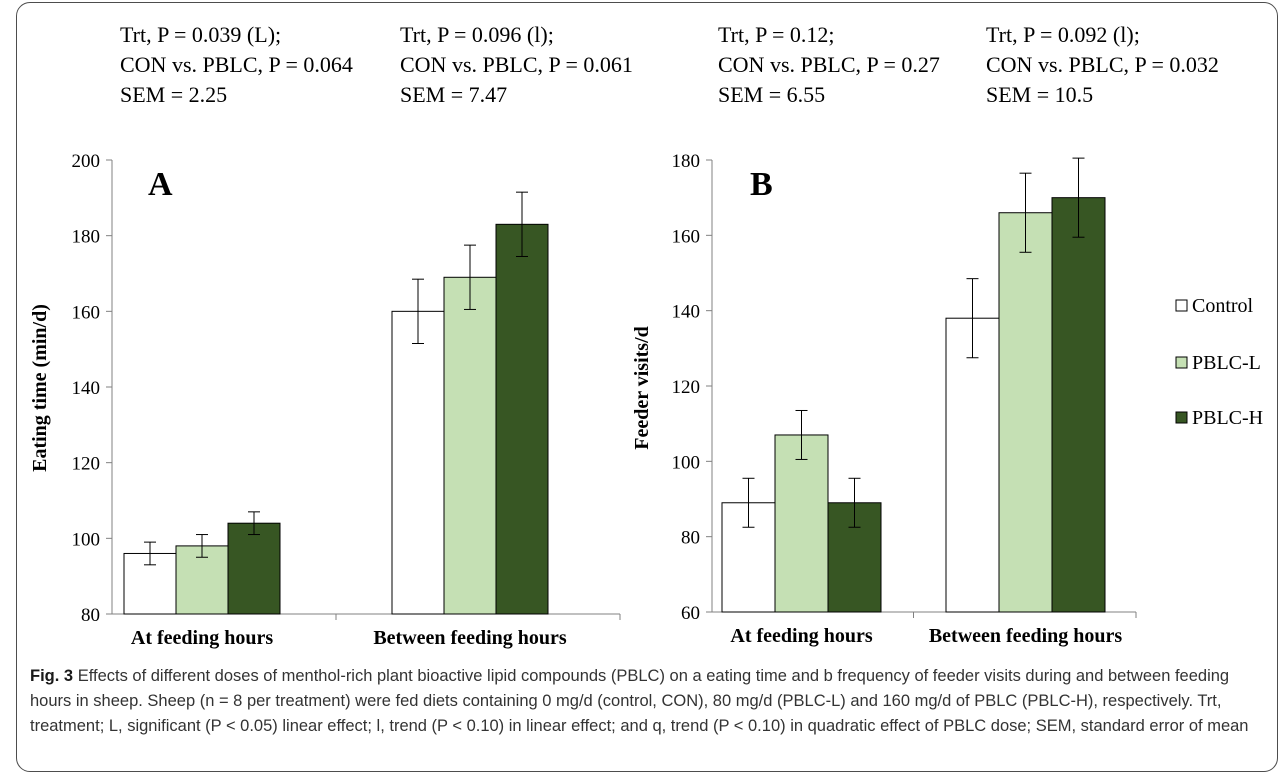  What do you see at coordinates (690, 613) in the screenshot?
I see `y-tick-label: 60` at bounding box center [690, 613].